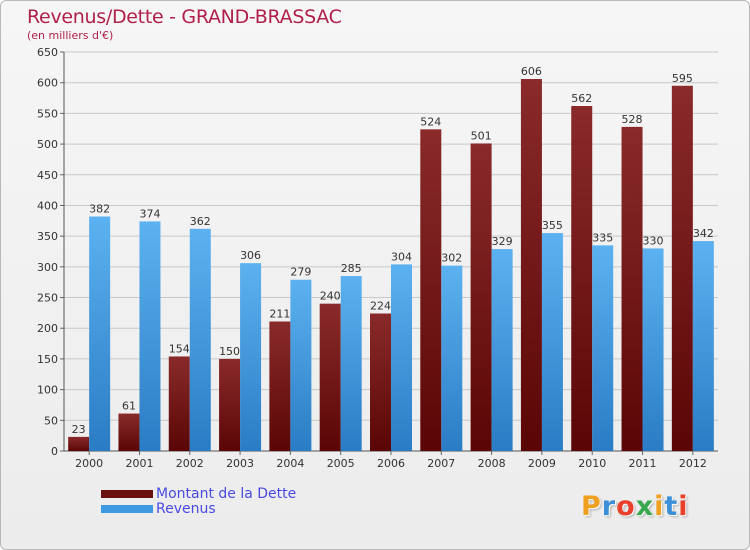 This screenshot has width=750, height=550. What do you see at coordinates (100, 333) in the screenshot?
I see `bar-revenus-2000` at bounding box center [100, 333].